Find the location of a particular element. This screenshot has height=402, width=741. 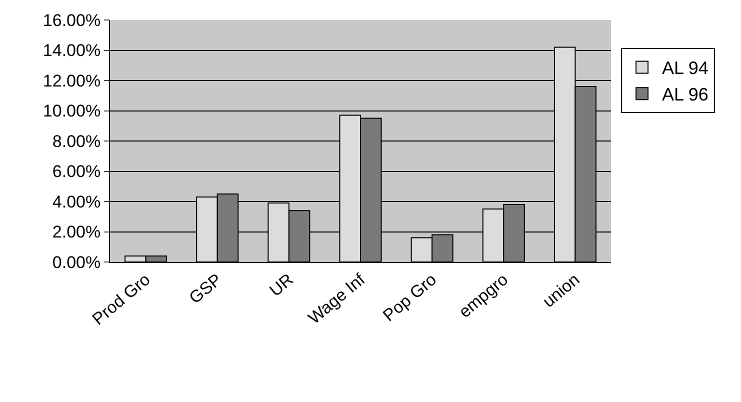

y-tick-label: 8.00% is located at coordinates (76, 141).